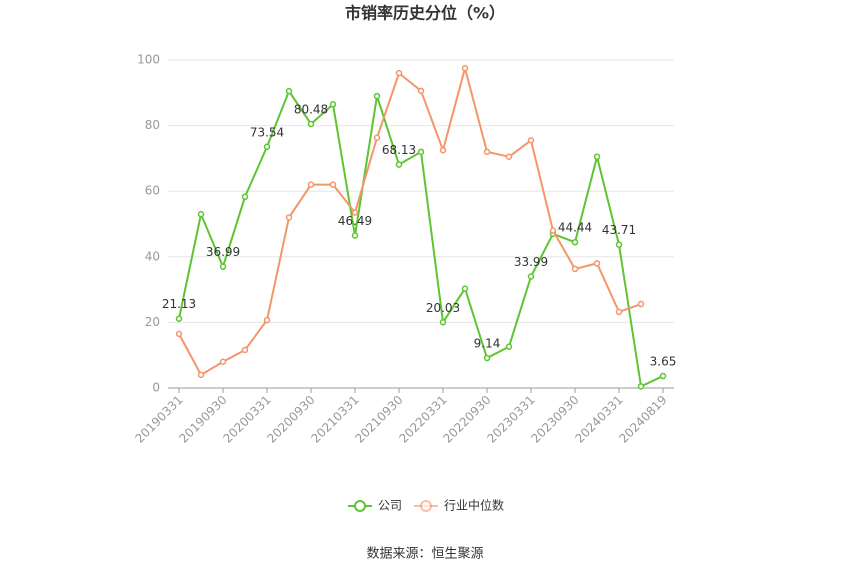 The width and height of the screenshot is (850, 575). What do you see at coordinates (223, 252) in the screenshot?
I see `data-label: 36.99` at bounding box center [223, 252].